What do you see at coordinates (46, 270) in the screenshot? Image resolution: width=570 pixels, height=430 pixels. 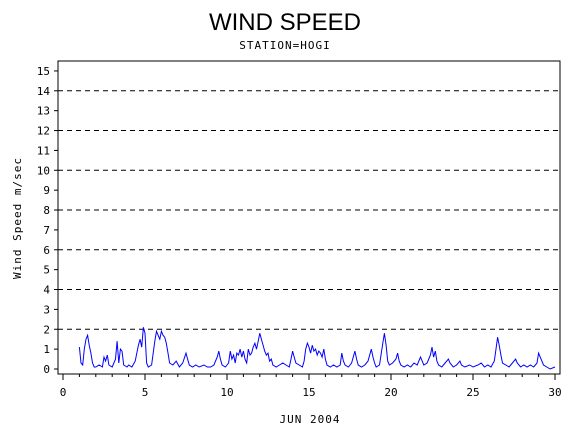 I see `y-tick-label: 5` at bounding box center [46, 270].